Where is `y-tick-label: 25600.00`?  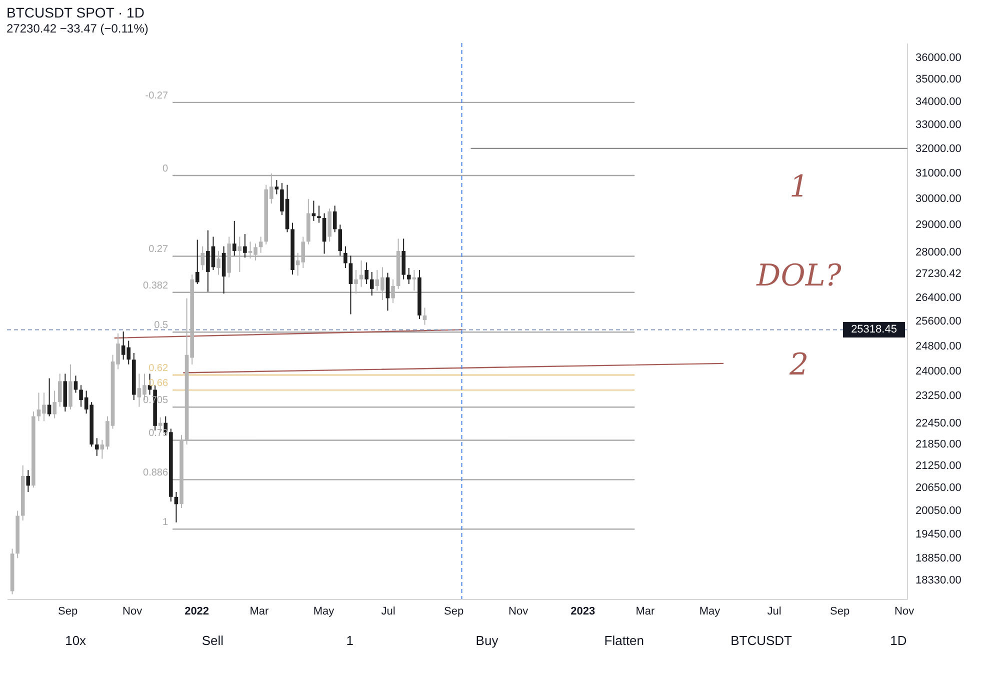 y-tick-label: 25600.00 is located at coordinates (939, 322).